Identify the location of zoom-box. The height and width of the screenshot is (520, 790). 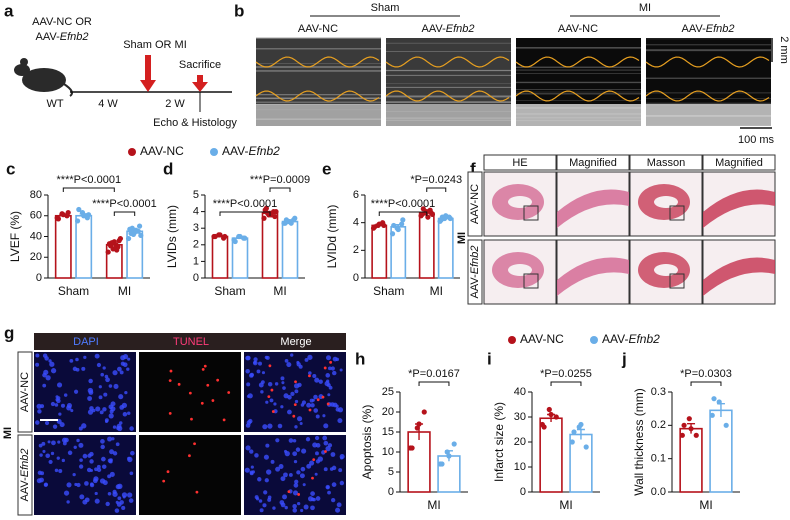
(677, 213).